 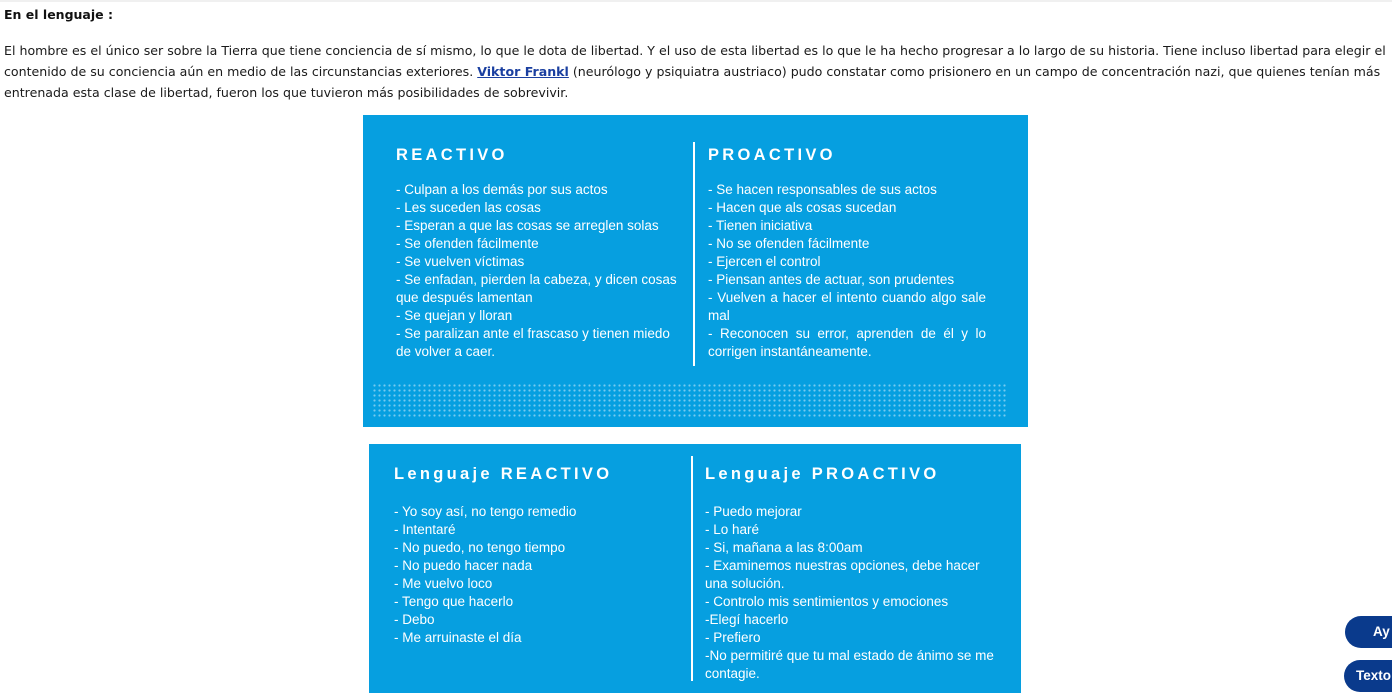 What do you see at coordinates (747, 619) in the screenshot?
I see `list-item: -Elegí hacerlo` at bounding box center [747, 619].